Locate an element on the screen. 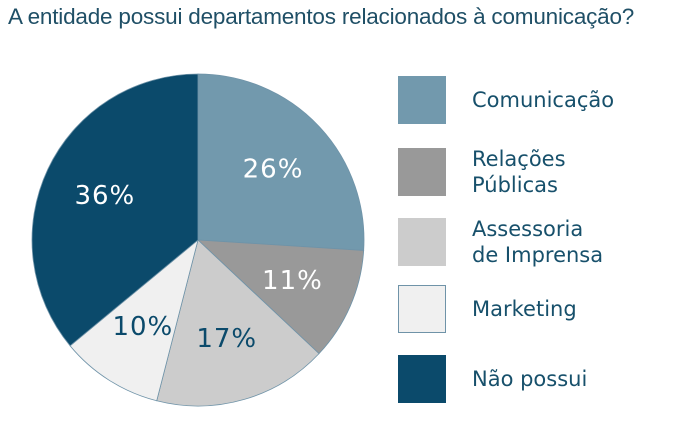  slice-label-nao-possui: 36% is located at coordinates (104, 196).